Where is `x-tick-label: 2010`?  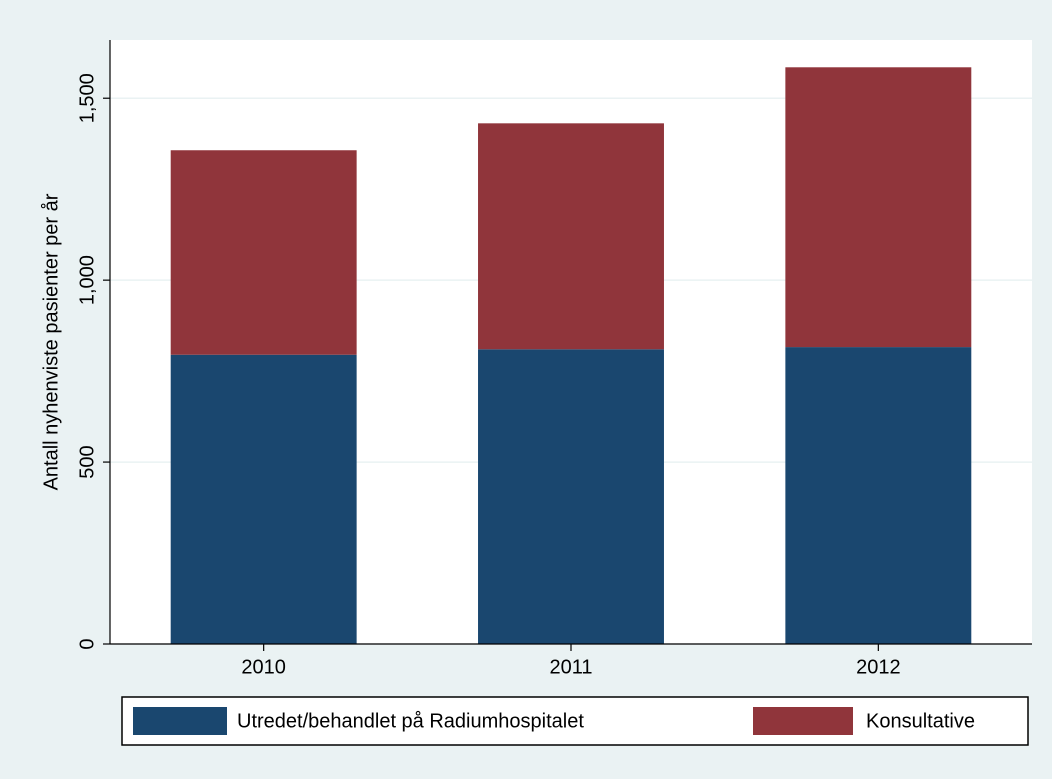
x-tick-label: 2010 is located at coordinates (263, 667).